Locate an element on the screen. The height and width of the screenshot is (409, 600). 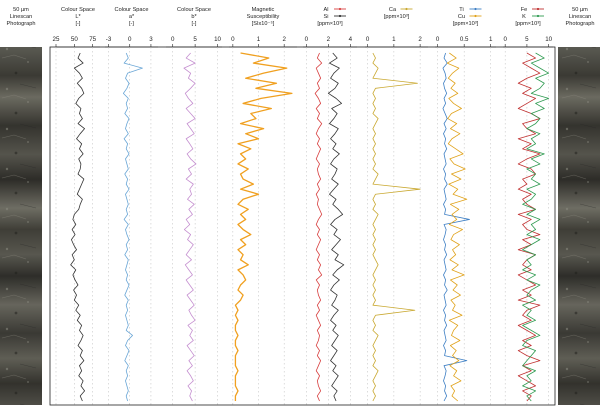
panel-7-title-3: [ppm×10³] is located at coordinates (466, 24).